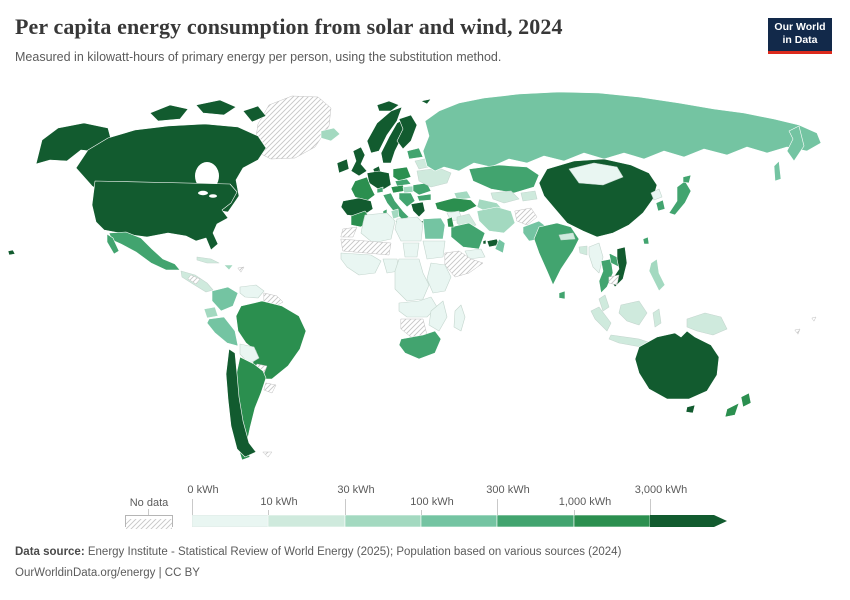 The height and width of the screenshot is (600, 850). What do you see at coordinates (456, 205) in the screenshot?
I see `country-turkey` at bounding box center [456, 205].